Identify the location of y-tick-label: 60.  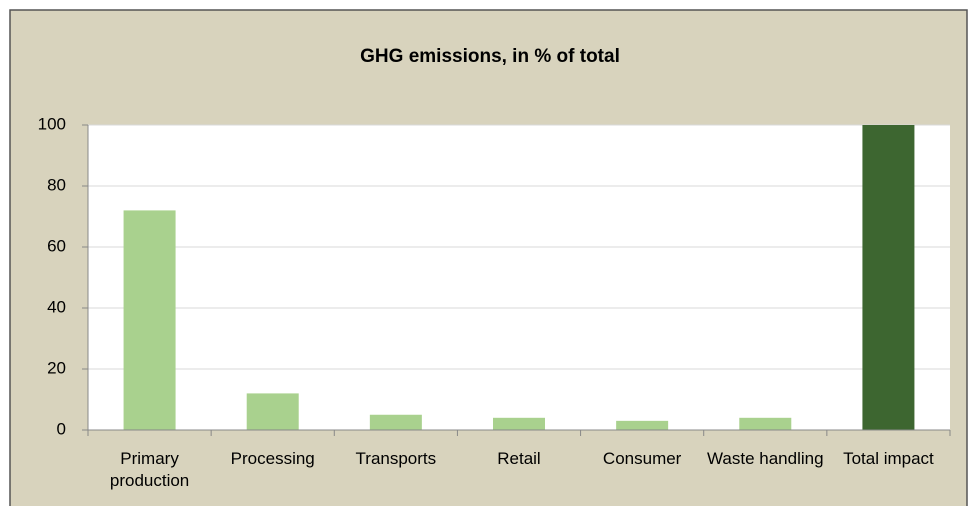
(56, 245).